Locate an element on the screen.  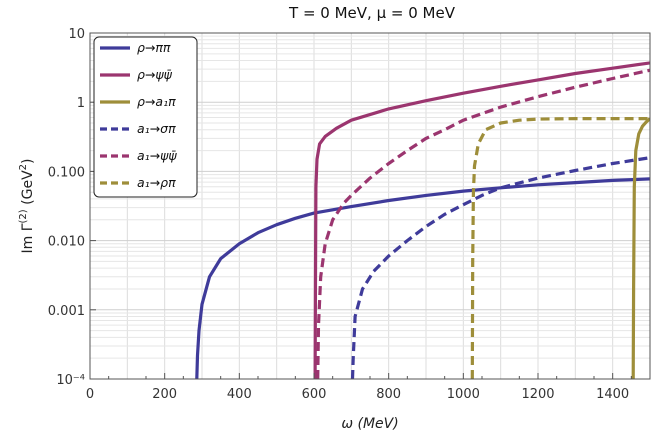
legend-label: a₁→ψψ̄ is located at coordinates (157, 155).